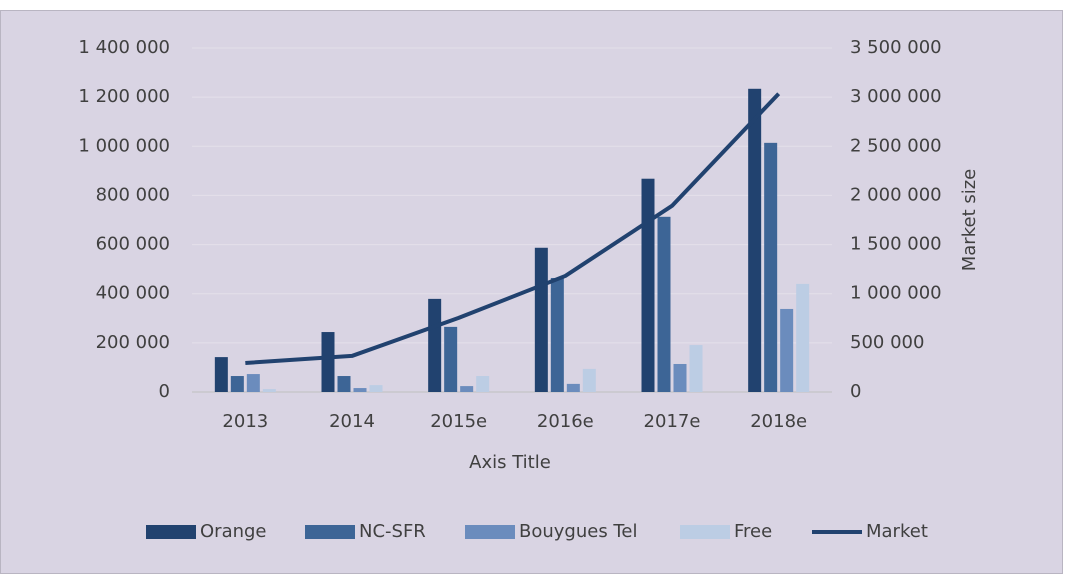 The image size is (1070, 575). What do you see at coordinates (969, 220) in the screenshot?
I see `y2-axis-title: Market size` at bounding box center [969, 220].